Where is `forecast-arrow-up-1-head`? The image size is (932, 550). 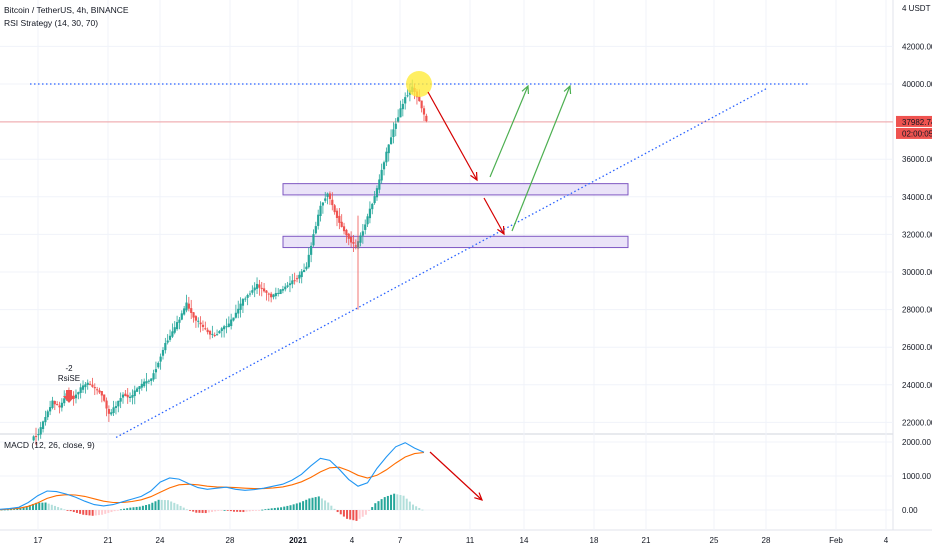
forecast-arrow-up-1-head is located at coordinates (525, 89).